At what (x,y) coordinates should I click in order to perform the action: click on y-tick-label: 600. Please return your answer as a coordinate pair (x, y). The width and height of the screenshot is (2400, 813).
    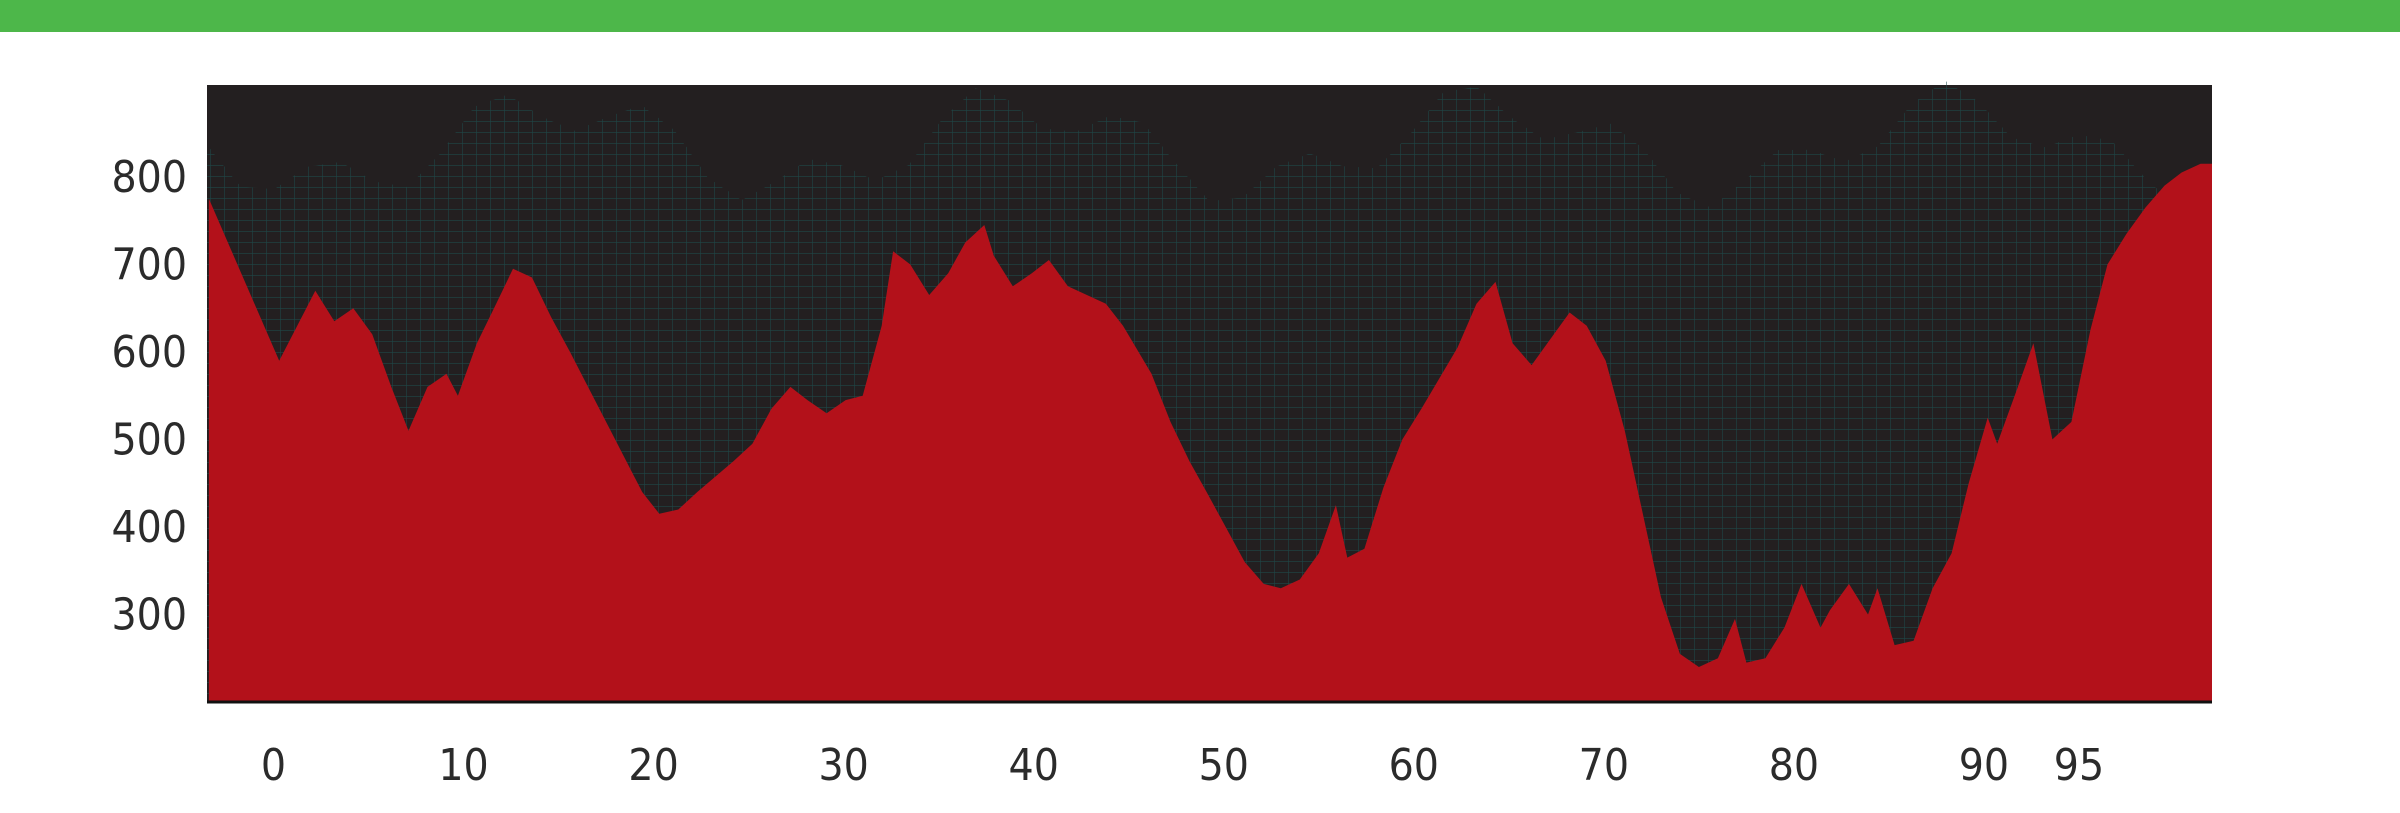
    Looking at the image, I should click on (149, 352).